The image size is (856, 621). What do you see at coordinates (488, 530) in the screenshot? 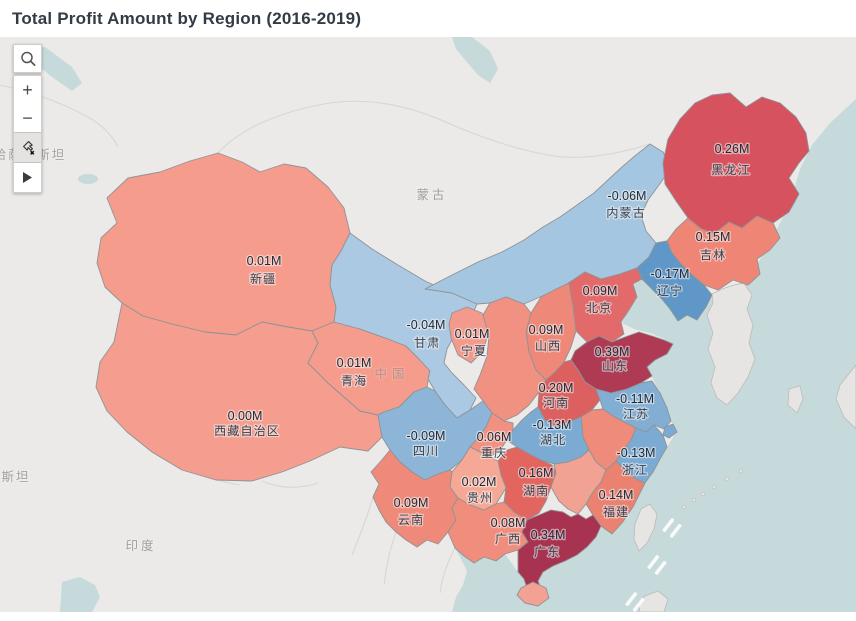
I see `region-guangxi` at bounding box center [488, 530].